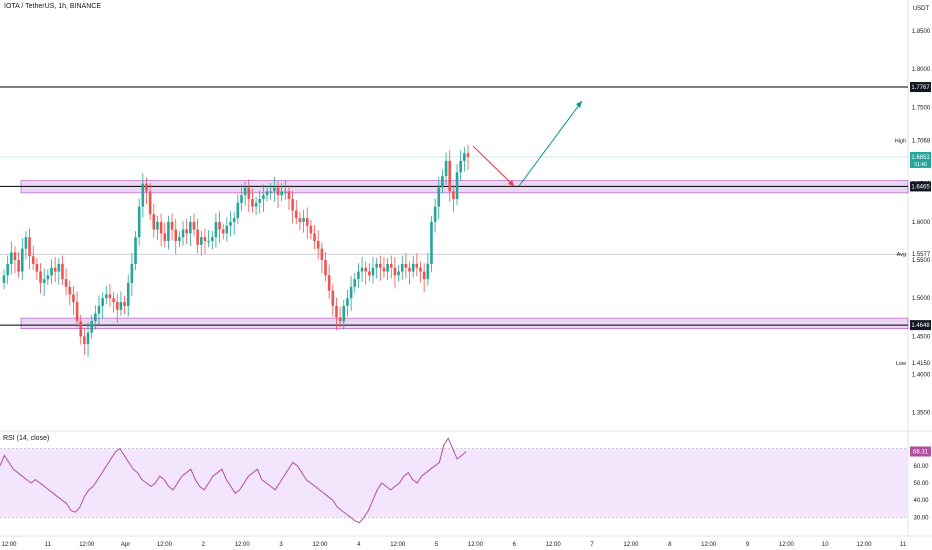 The width and height of the screenshot is (932, 550). I want to click on price-line-value: 1.4150, so click(921, 364).